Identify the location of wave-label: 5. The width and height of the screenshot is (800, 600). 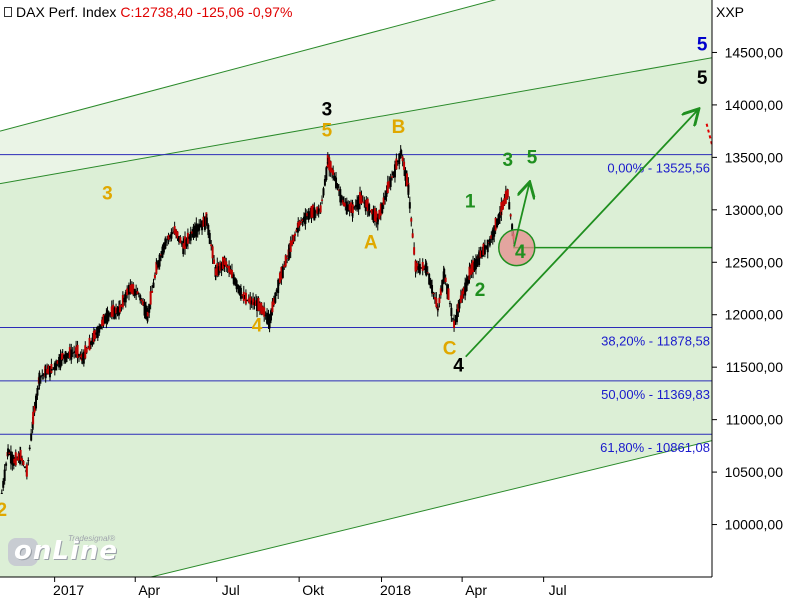
(327, 130).